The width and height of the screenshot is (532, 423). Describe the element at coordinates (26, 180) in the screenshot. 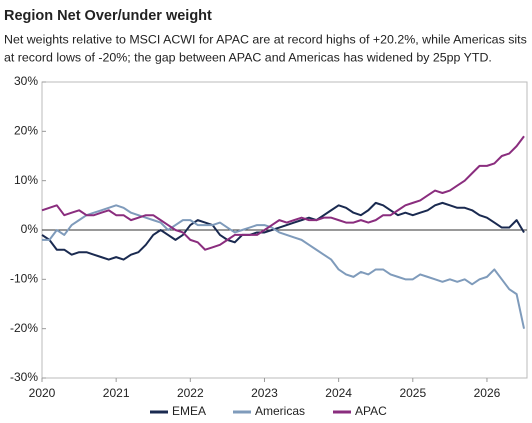

I see `y-tick-label: 10%` at that location.